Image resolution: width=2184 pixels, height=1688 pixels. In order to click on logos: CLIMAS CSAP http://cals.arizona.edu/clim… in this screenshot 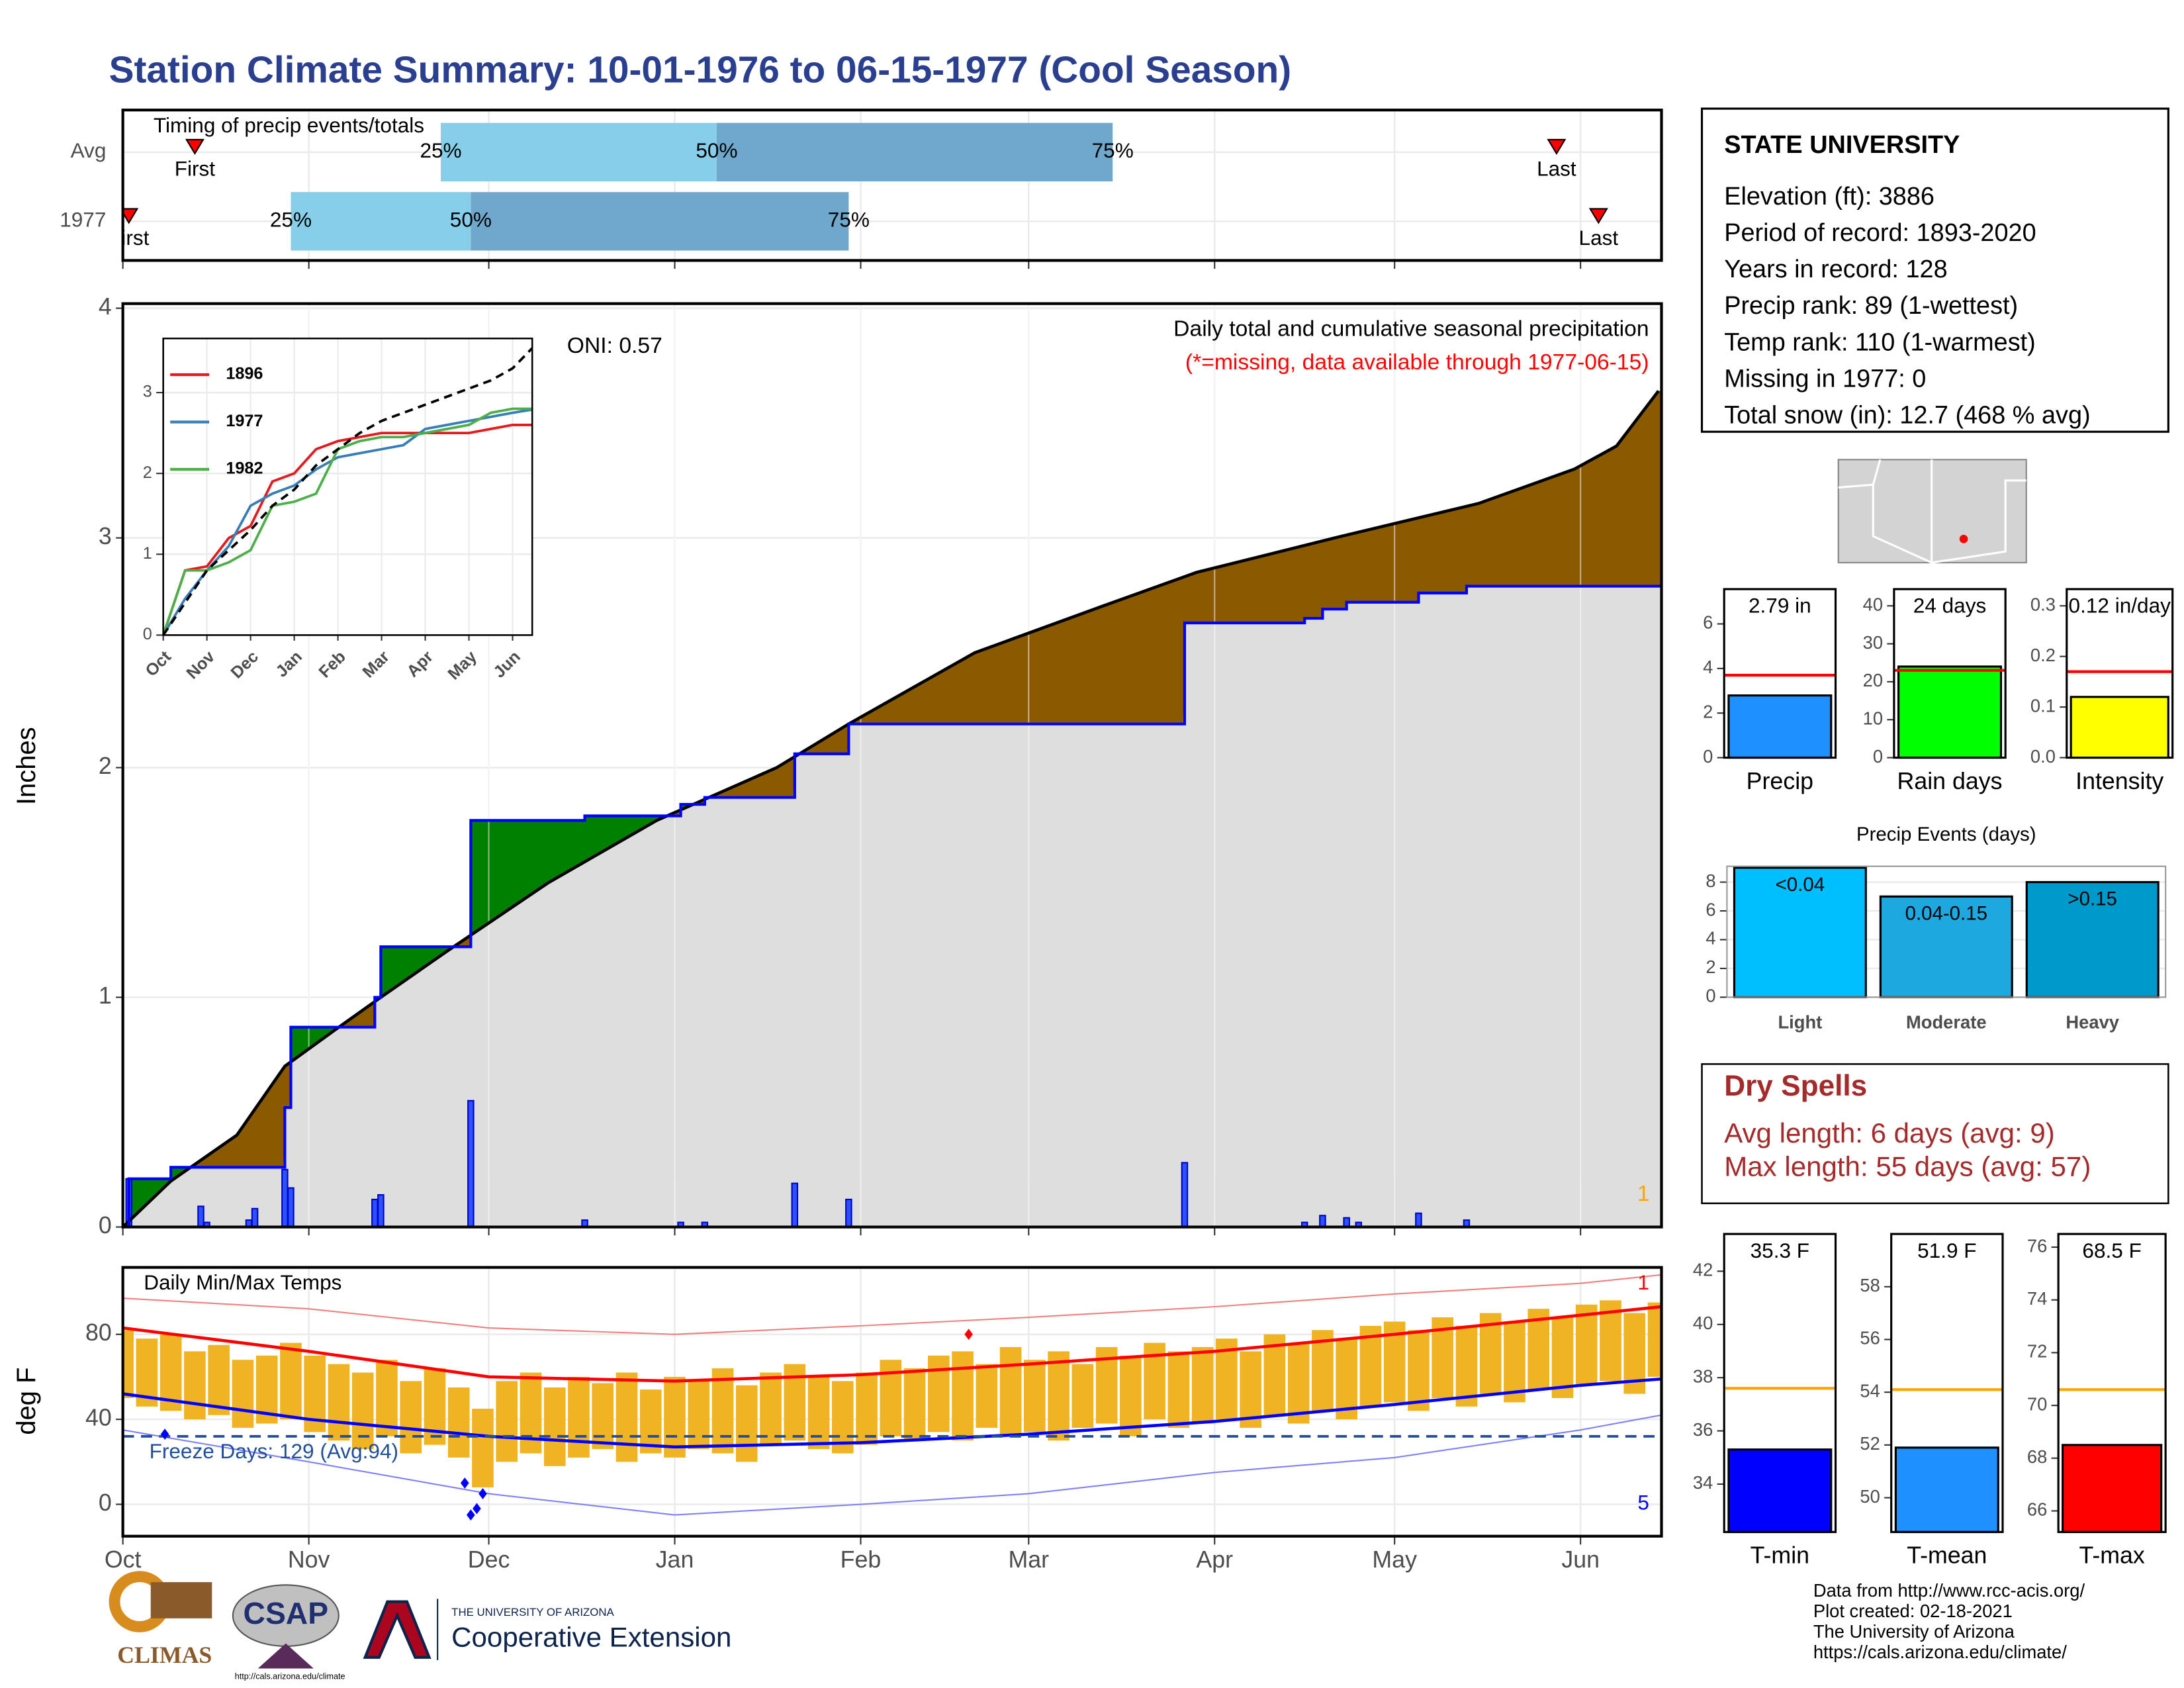, I will do `click(420, 1626)`.